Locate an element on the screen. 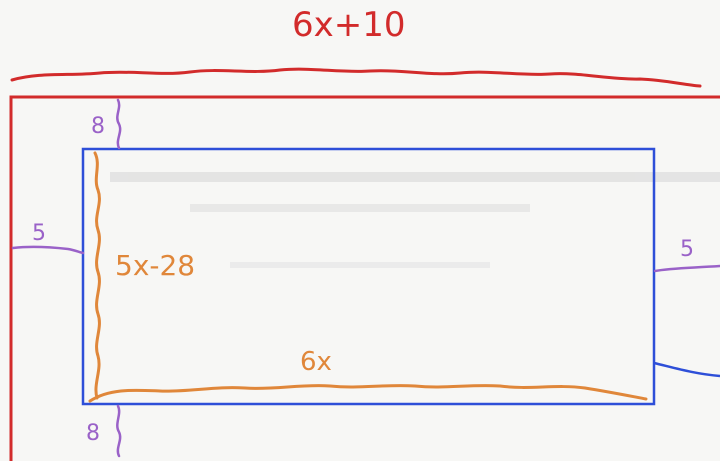  inner-height-mark is located at coordinates (97, 275).